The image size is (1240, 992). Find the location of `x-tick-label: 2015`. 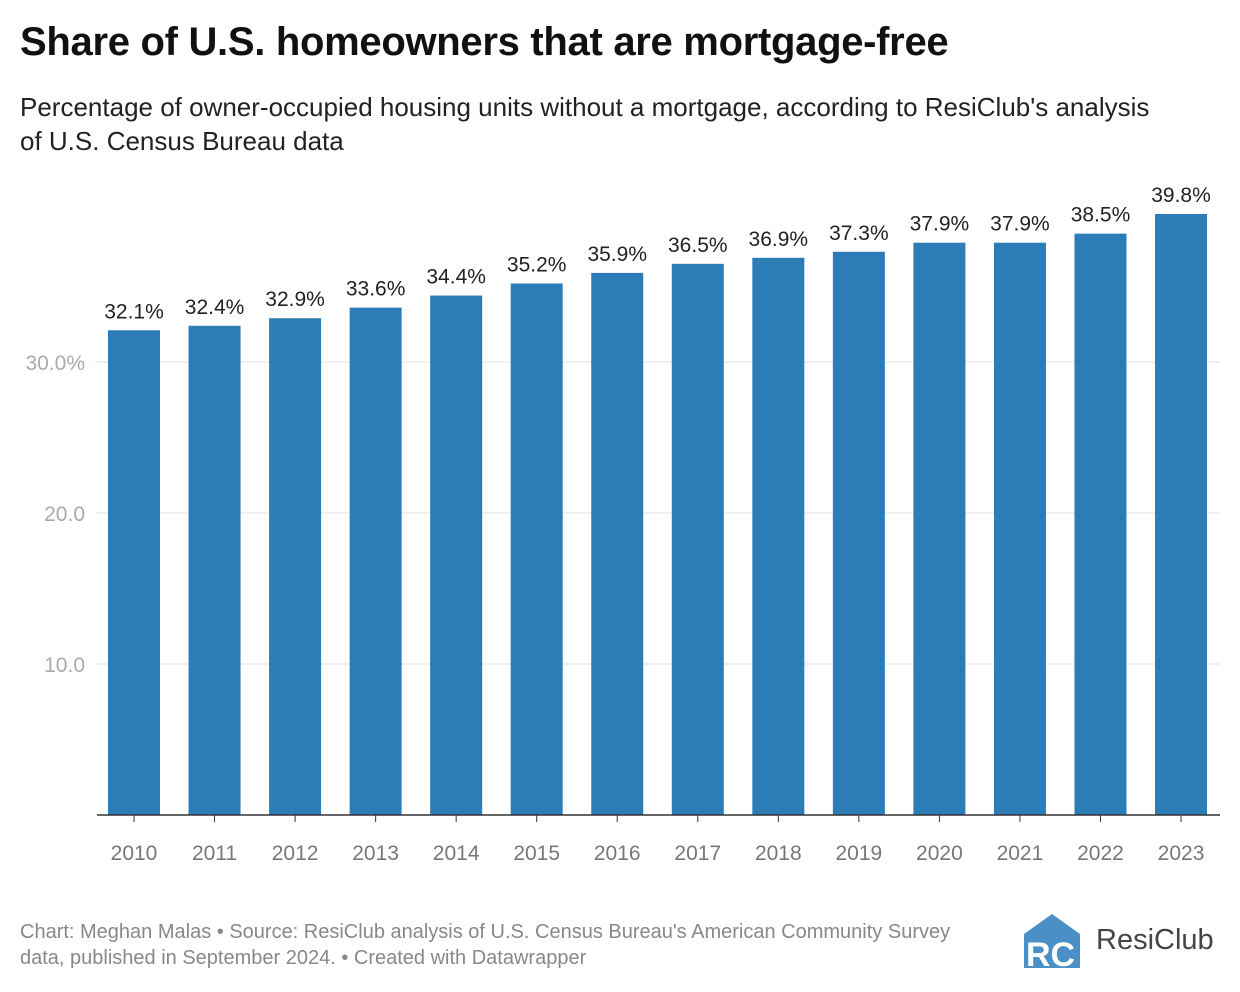

x-tick-label: 2015 is located at coordinates (536, 853).